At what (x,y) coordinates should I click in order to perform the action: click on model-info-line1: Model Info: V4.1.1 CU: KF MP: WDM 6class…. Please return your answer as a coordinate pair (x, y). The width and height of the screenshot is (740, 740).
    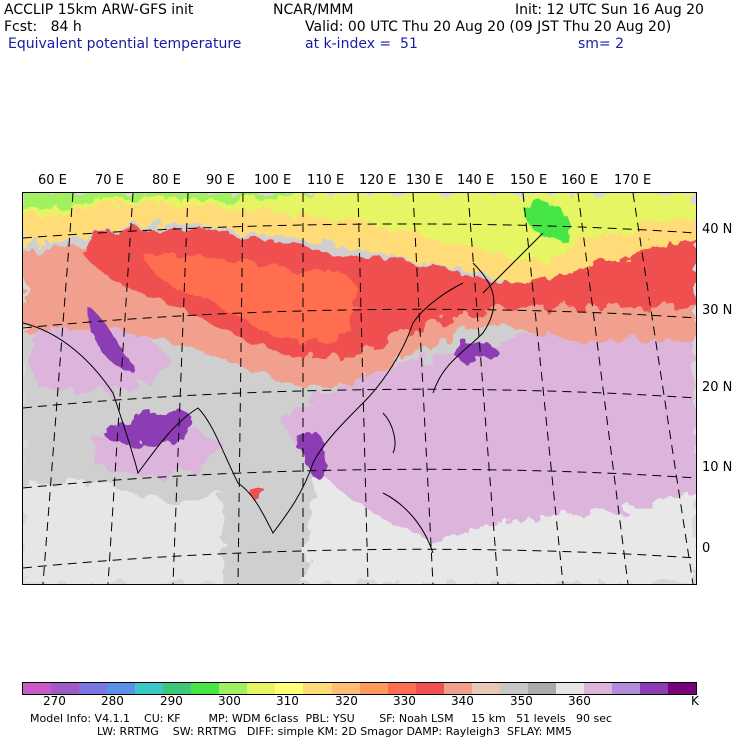
    Looking at the image, I should click on (321, 718).